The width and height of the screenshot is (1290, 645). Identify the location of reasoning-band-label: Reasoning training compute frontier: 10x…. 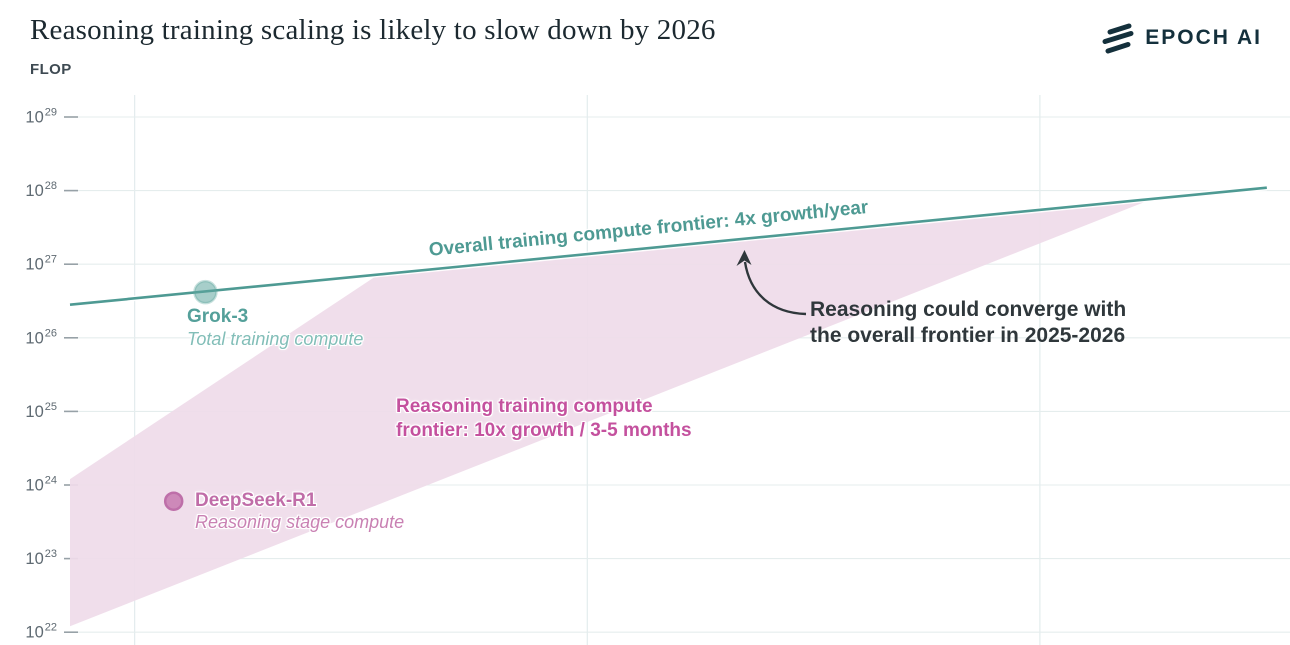
(544, 419).